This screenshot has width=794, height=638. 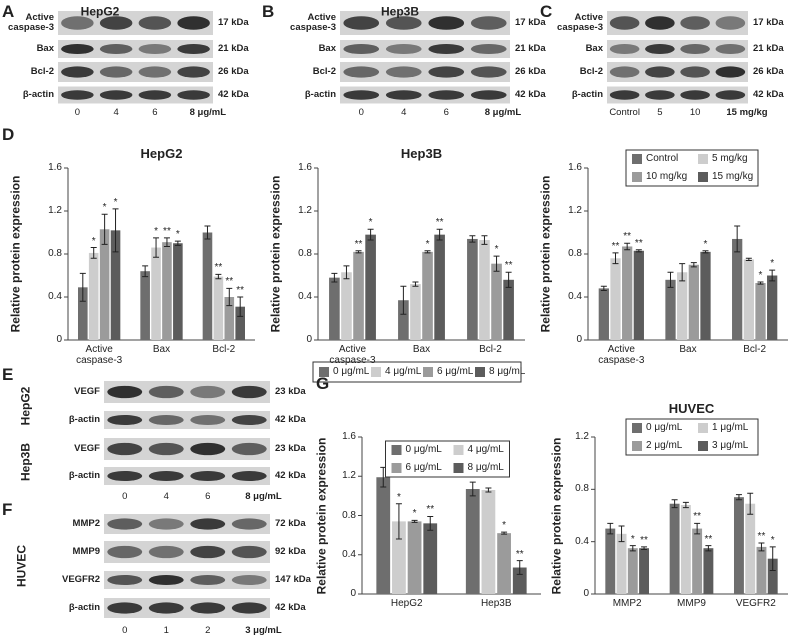 What do you see at coordinates (447, 459) in the screenshot?
I see `legend-box` at bounding box center [447, 459].